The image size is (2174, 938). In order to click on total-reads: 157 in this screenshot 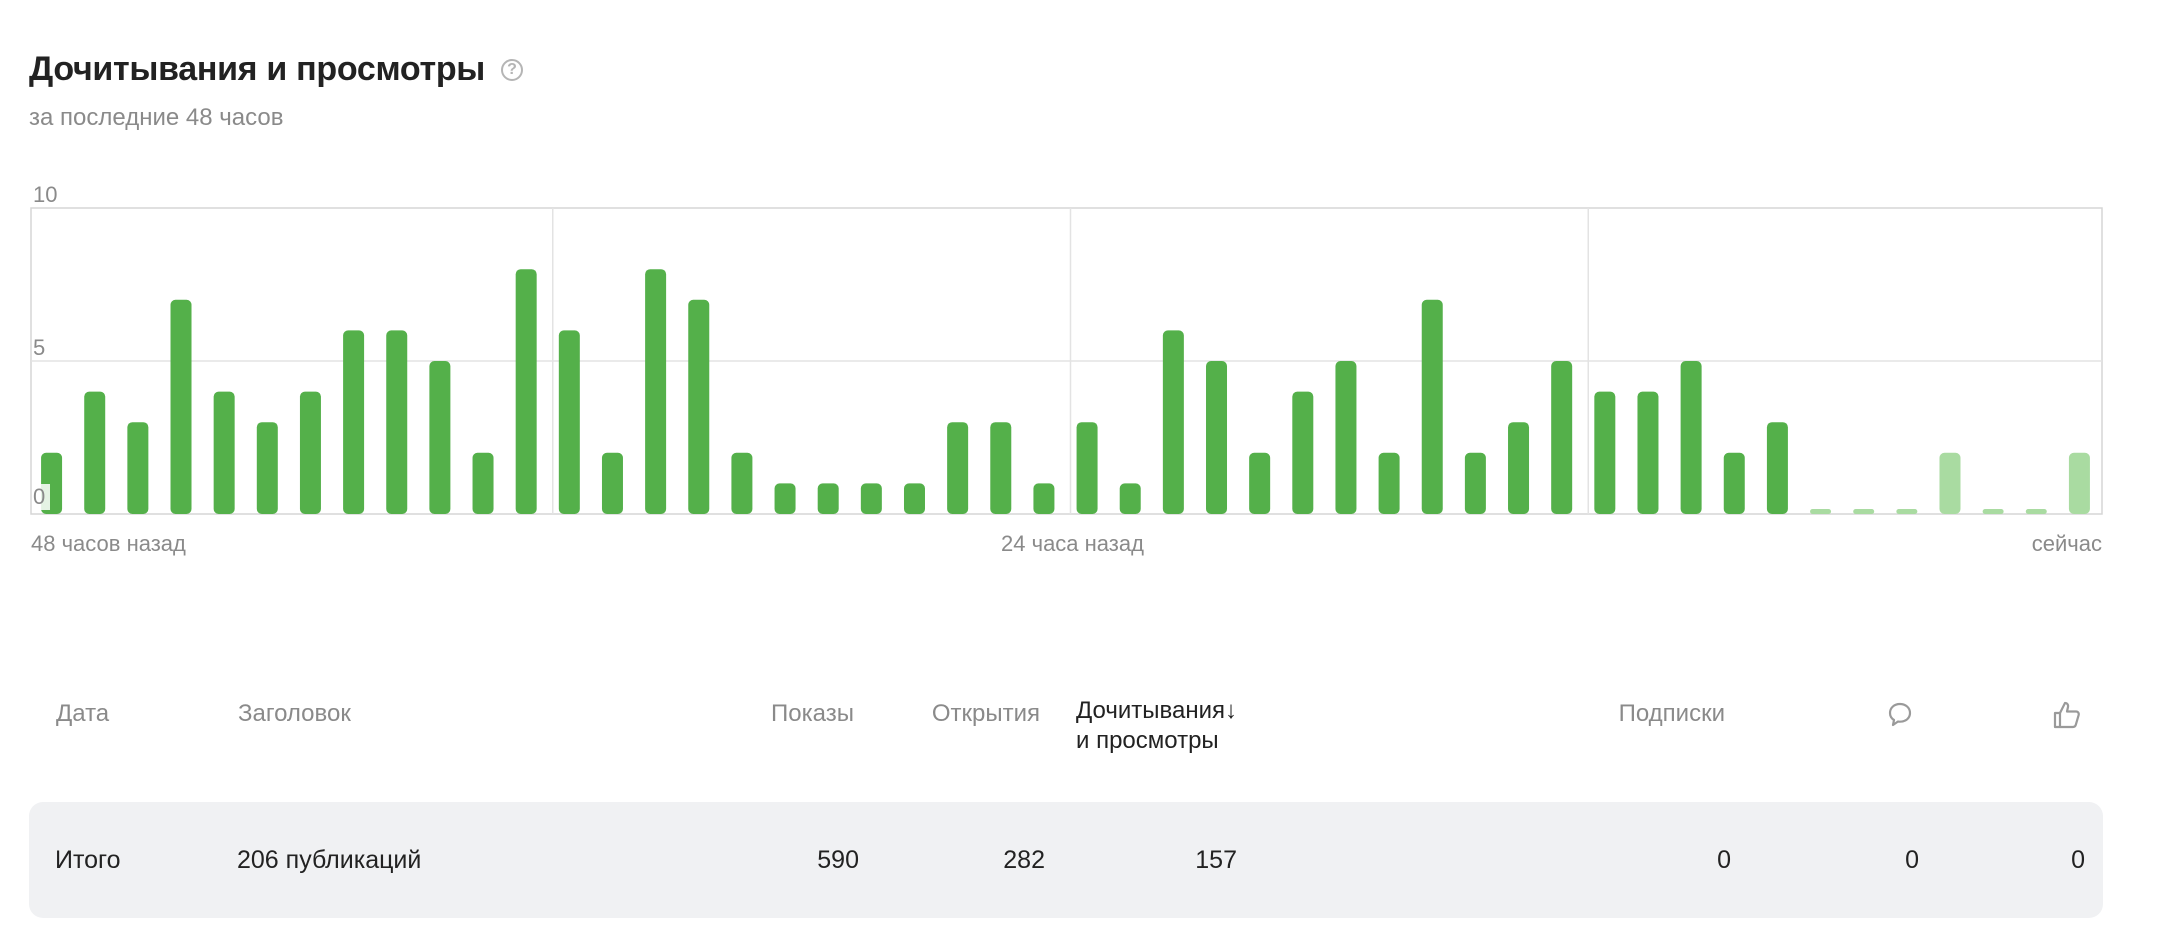, I will do `click(1216, 860)`.